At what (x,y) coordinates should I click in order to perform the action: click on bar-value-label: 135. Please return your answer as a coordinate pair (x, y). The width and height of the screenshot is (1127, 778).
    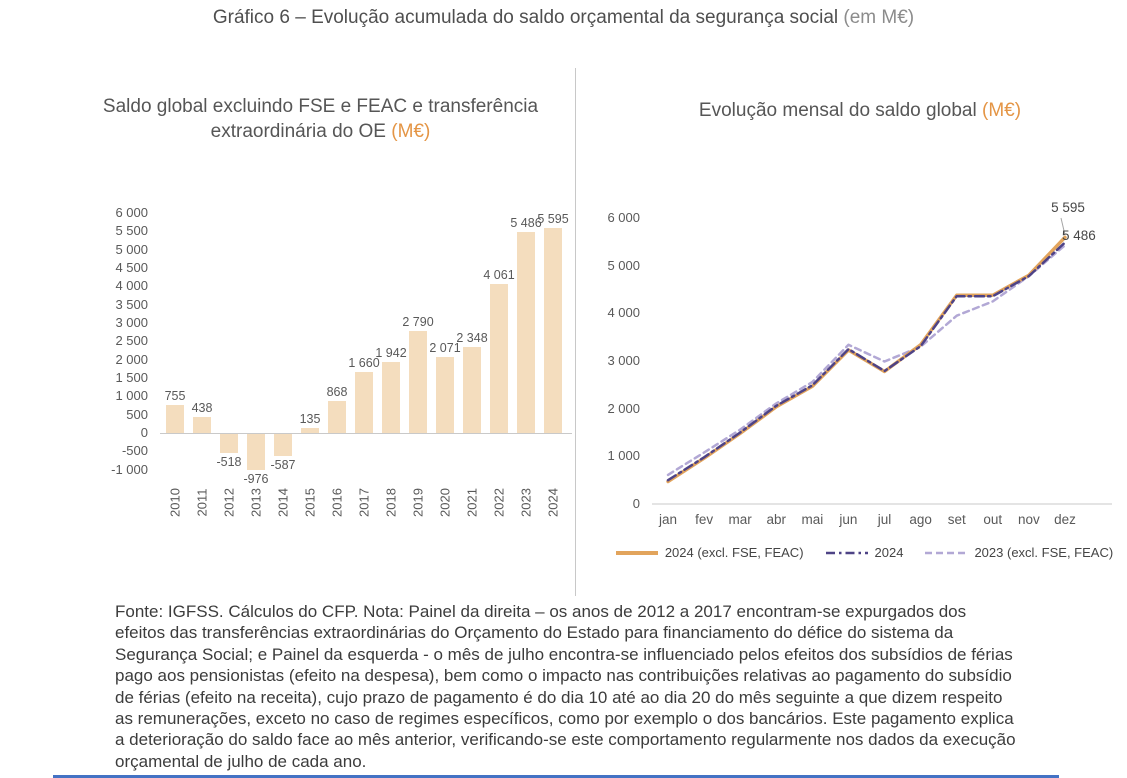
    Looking at the image, I should click on (310, 419).